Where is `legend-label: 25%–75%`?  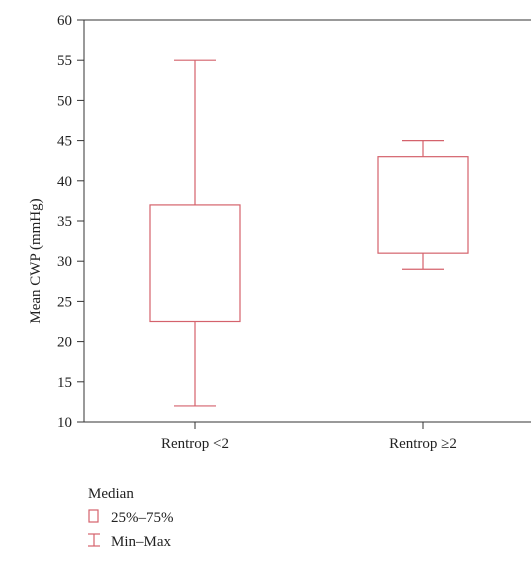
legend-label: 25%–75% is located at coordinates (142, 518).